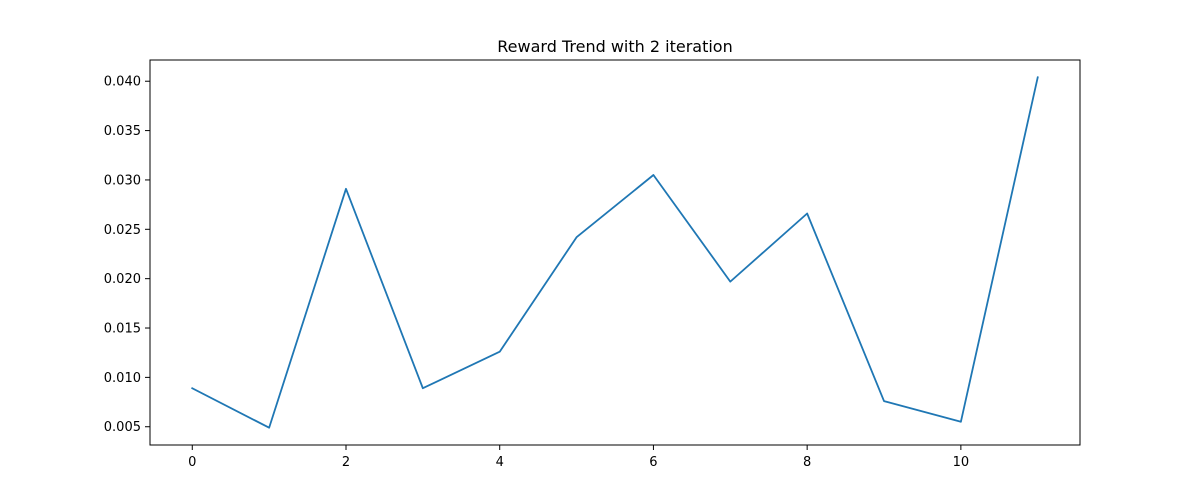  What do you see at coordinates (961, 462) in the screenshot?
I see `x-tick-label: 10` at bounding box center [961, 462].